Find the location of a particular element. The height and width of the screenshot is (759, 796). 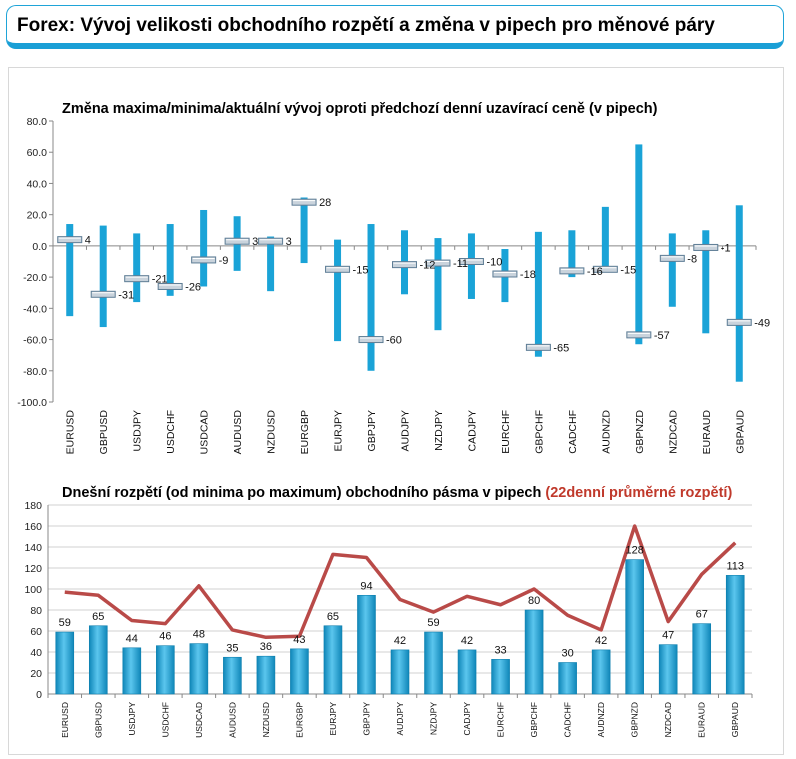

chart2-y-tick-label: 180 is located at coordinates (33, 506).